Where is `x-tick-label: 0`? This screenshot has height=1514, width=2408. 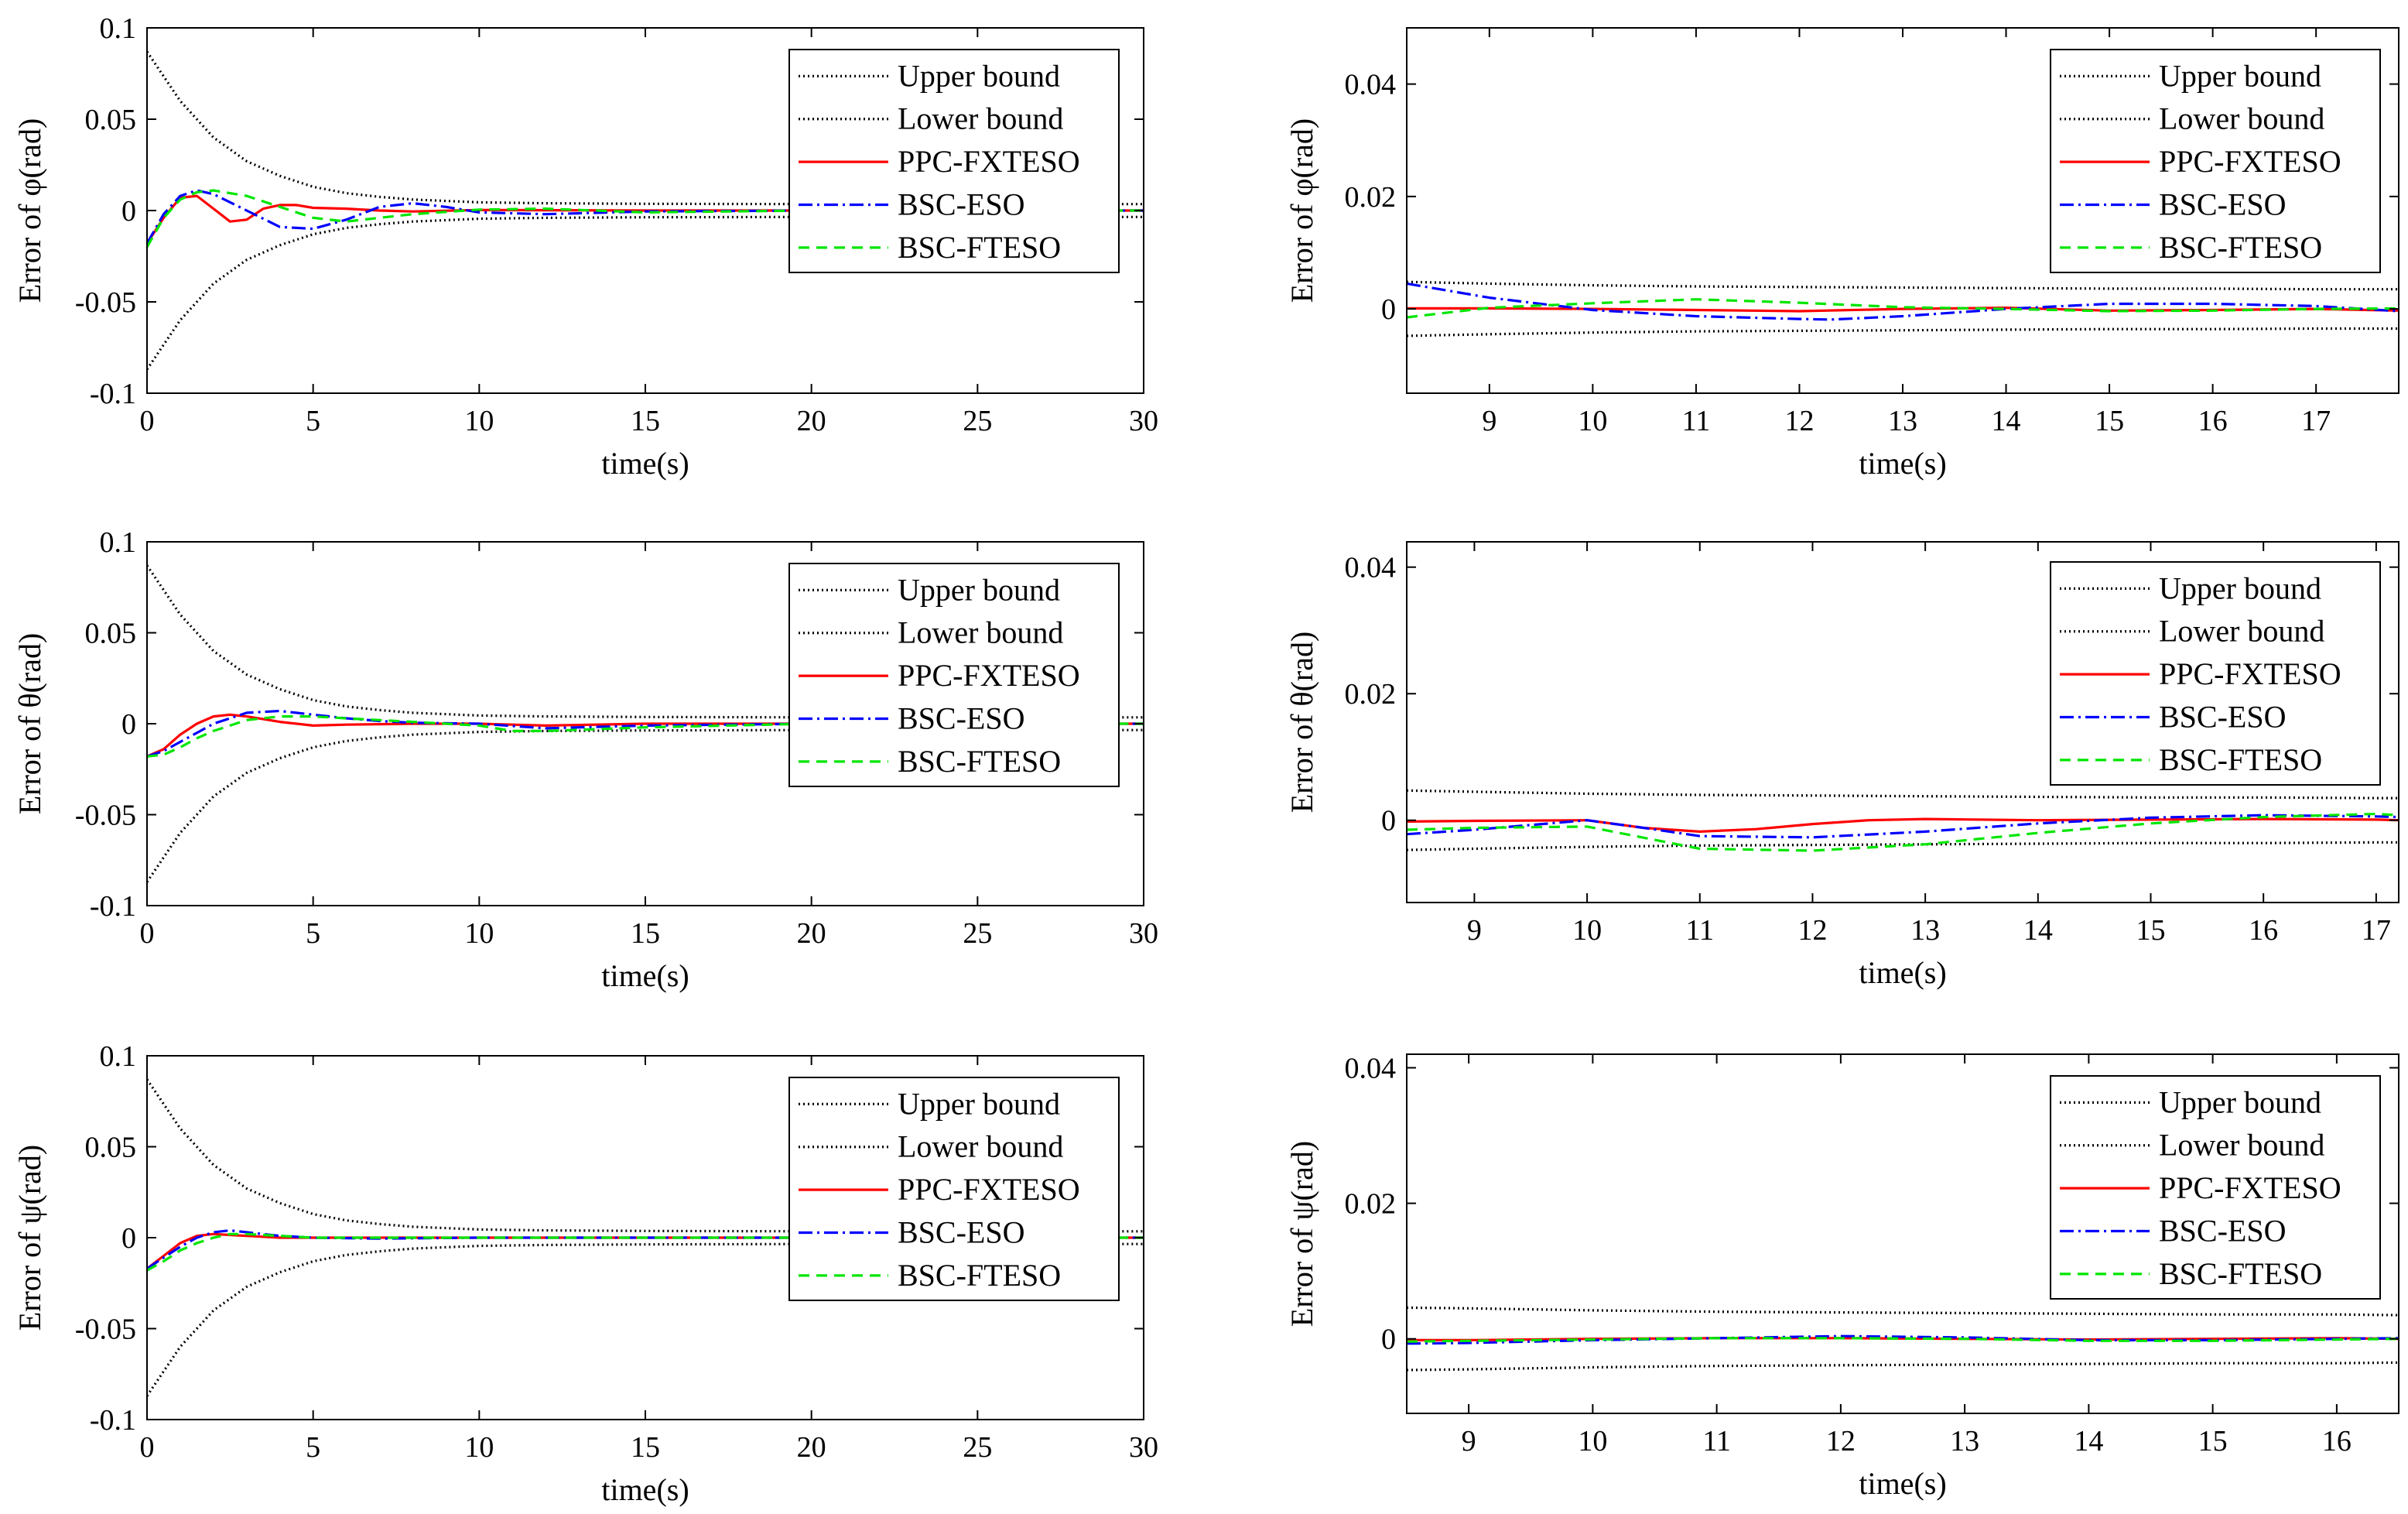 x-tick-label: 0 is located at coordinates (147, 934).